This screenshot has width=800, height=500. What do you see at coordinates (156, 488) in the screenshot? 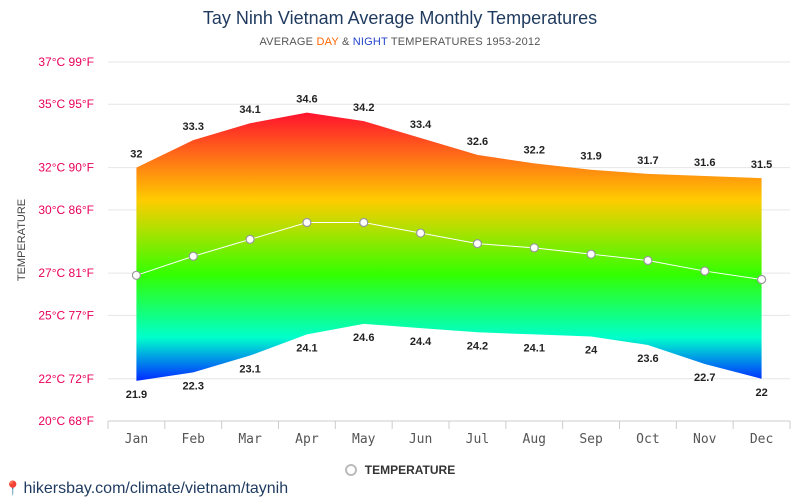
I see `source-url: hikersbay.com/climate/vietnam/taynih` at bounding box center [156, 488].